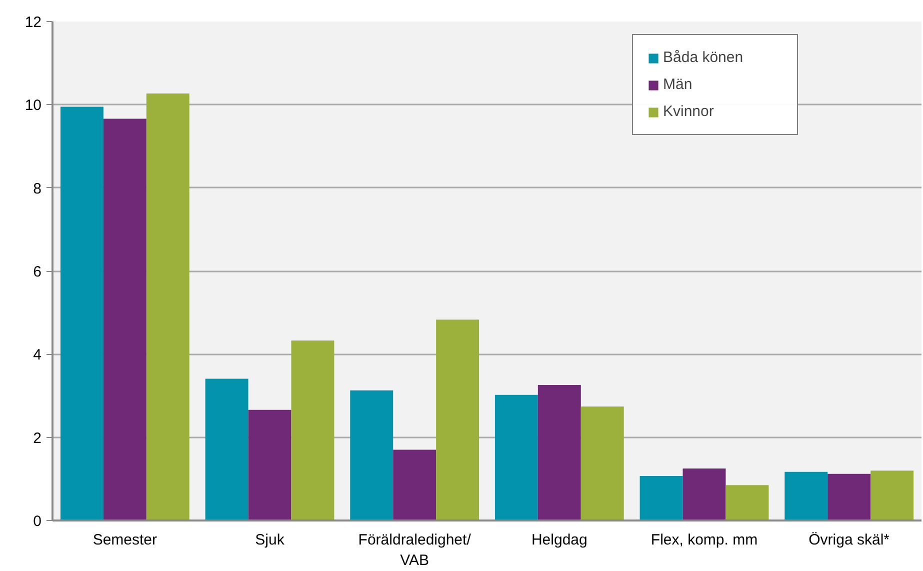 The height and width of the screenshot is (571, 923). Describe the element at coordinates (559, 540) in the screenshot. I see `x-tick-label: Helgdag` at that location.